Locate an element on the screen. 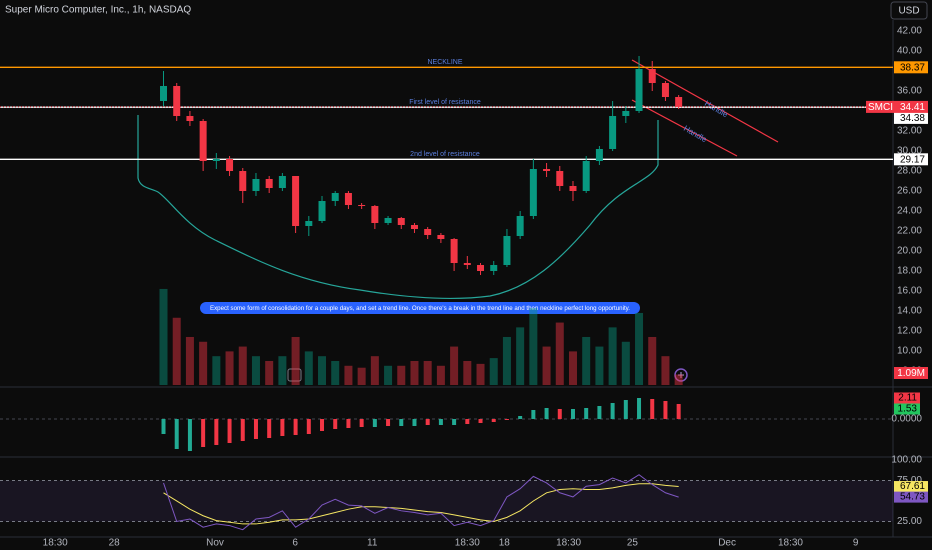 The image size is (932, 550). y-tick-label: 20.00 is located at coordinates (909, 251).